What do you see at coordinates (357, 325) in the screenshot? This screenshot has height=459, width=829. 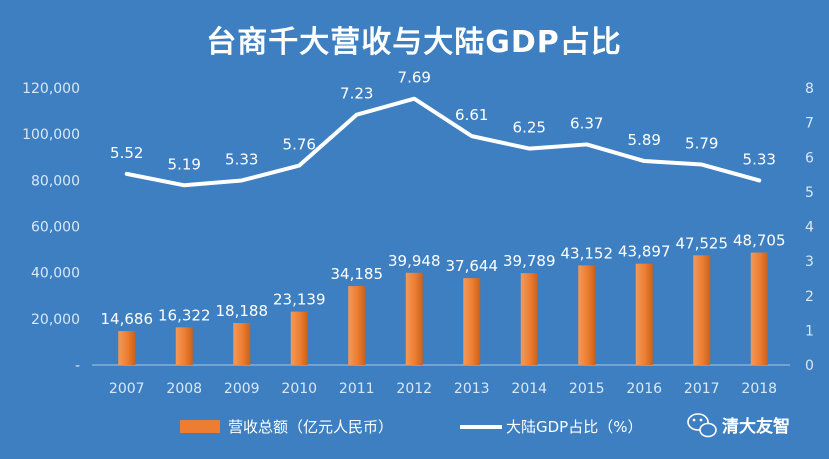 I see `bar-2011` at bounding box center [357, 325].